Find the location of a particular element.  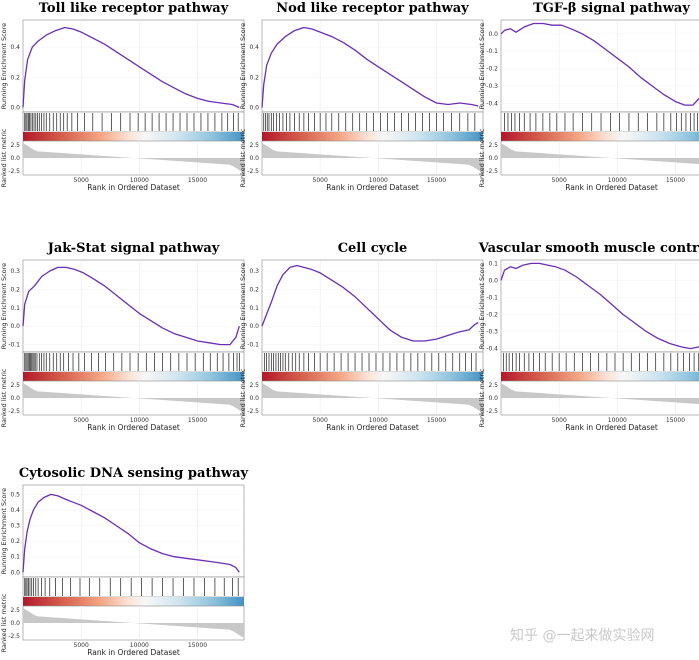

watermark-text: 知乎 @一起来做实验网 is located at coordinates (582, 635).